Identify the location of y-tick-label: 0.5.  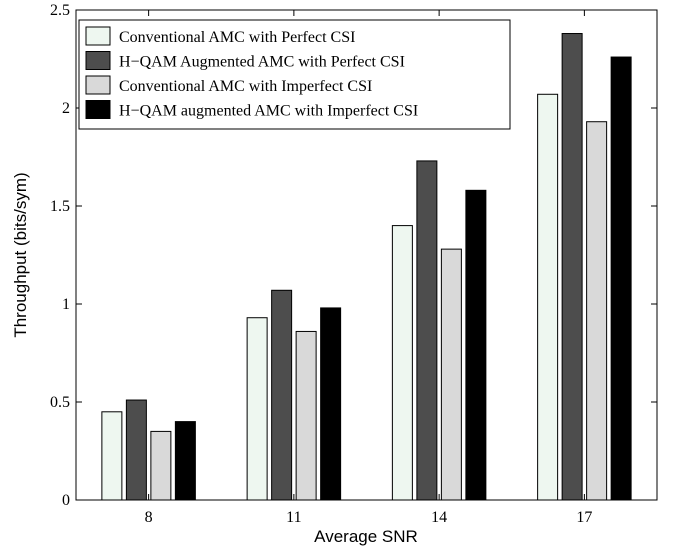
(60, 402).